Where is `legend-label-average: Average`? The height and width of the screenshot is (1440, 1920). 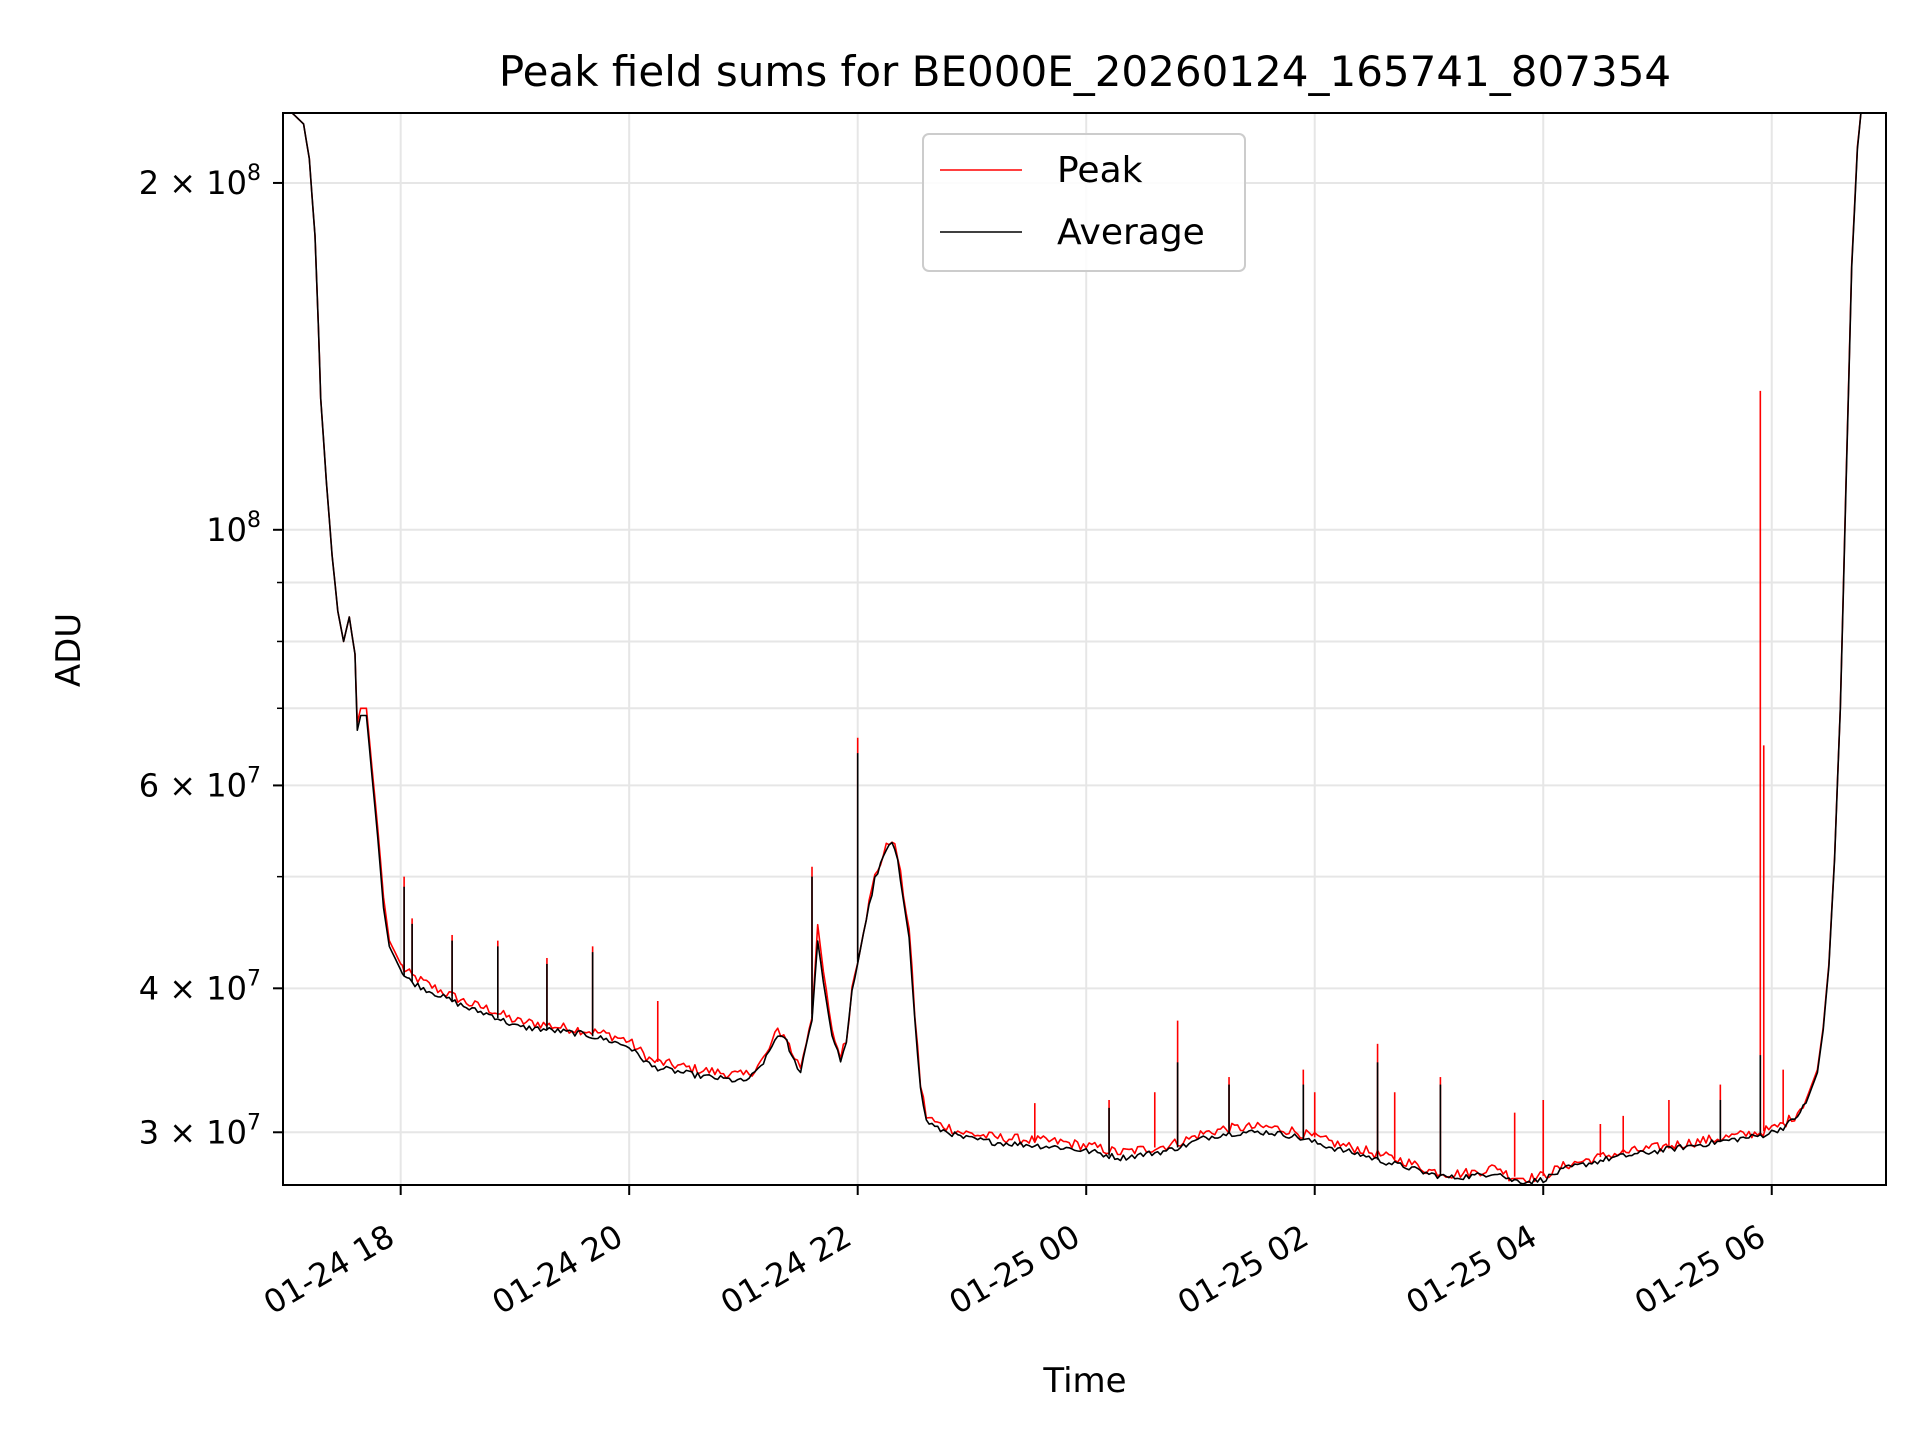
legend-label-average: Average is located at coordinates (1131, 232).